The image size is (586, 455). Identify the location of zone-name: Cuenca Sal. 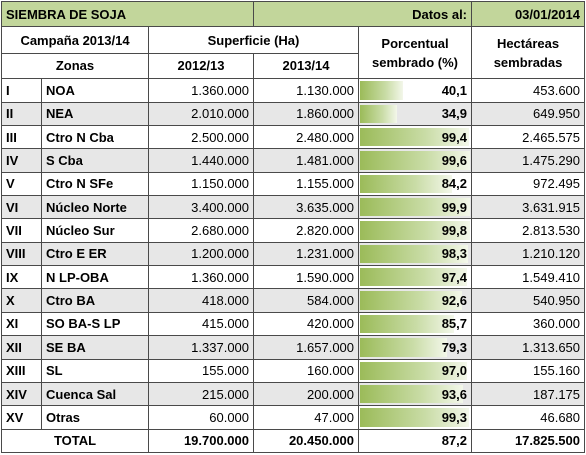
(95, 394).